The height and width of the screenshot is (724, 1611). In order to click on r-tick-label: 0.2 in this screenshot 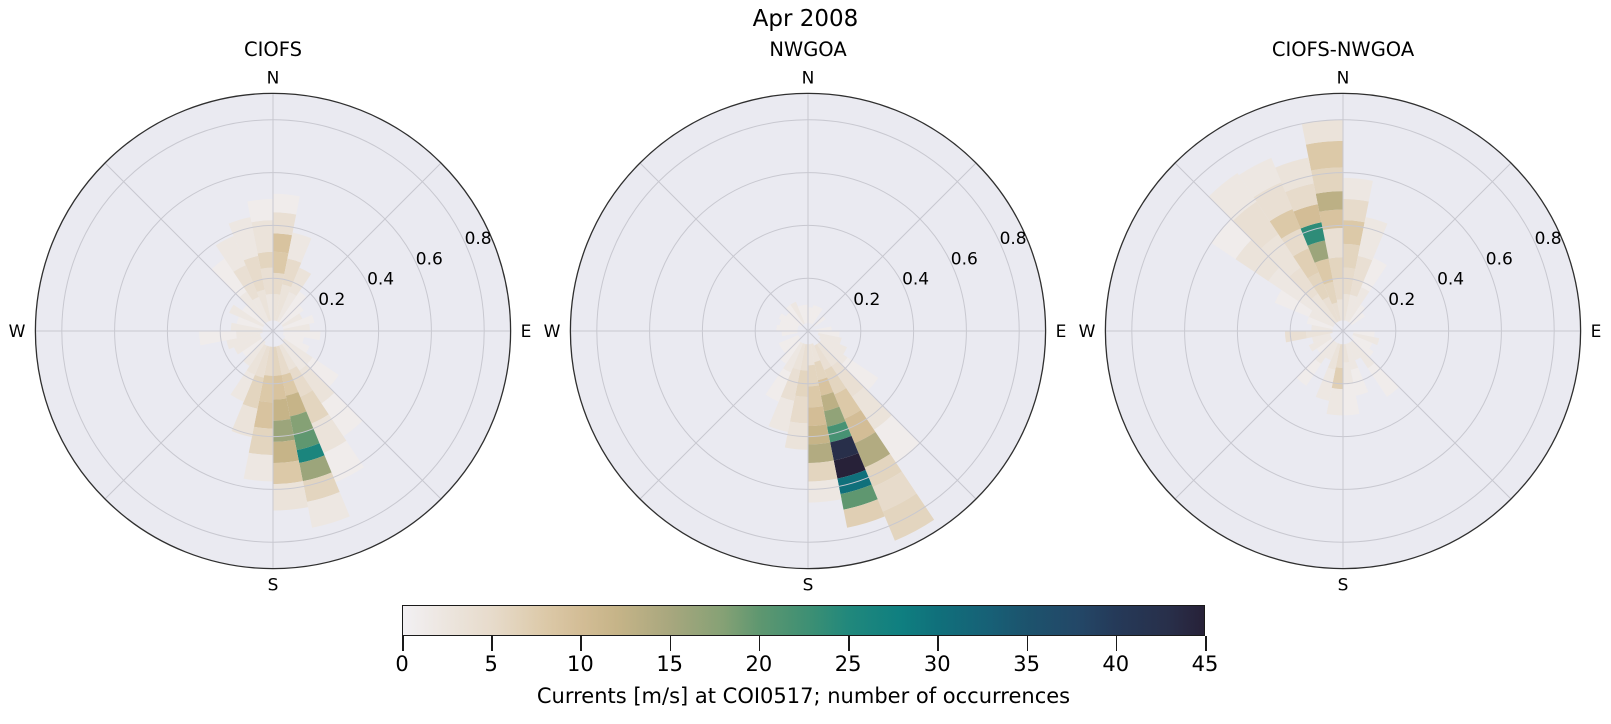, I will do `click(1401, 300)`.